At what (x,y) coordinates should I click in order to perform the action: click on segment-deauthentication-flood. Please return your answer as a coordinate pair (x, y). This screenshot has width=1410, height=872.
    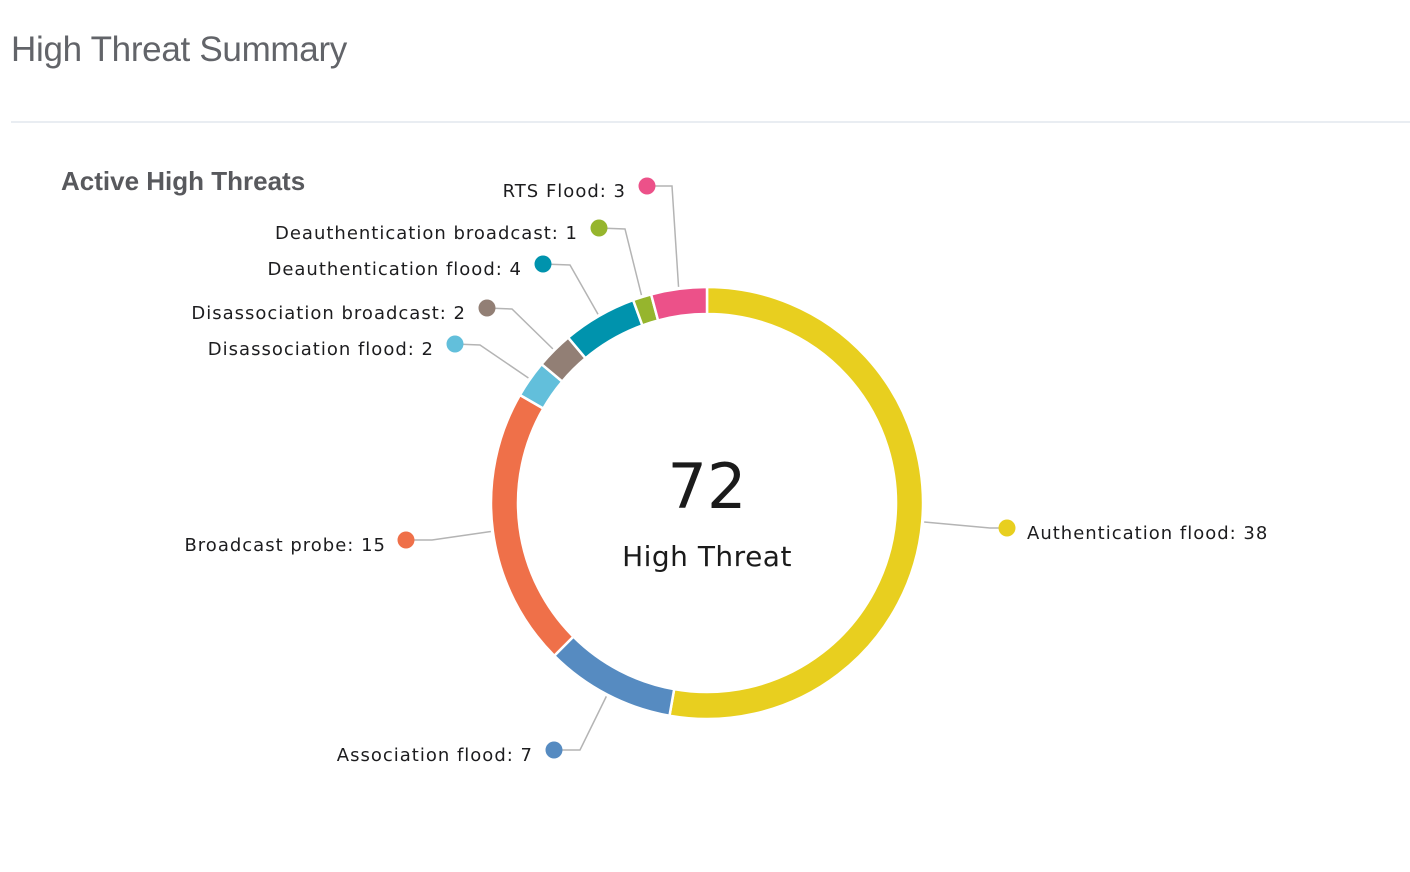
    Looking at the image, I should click on (605, 329).